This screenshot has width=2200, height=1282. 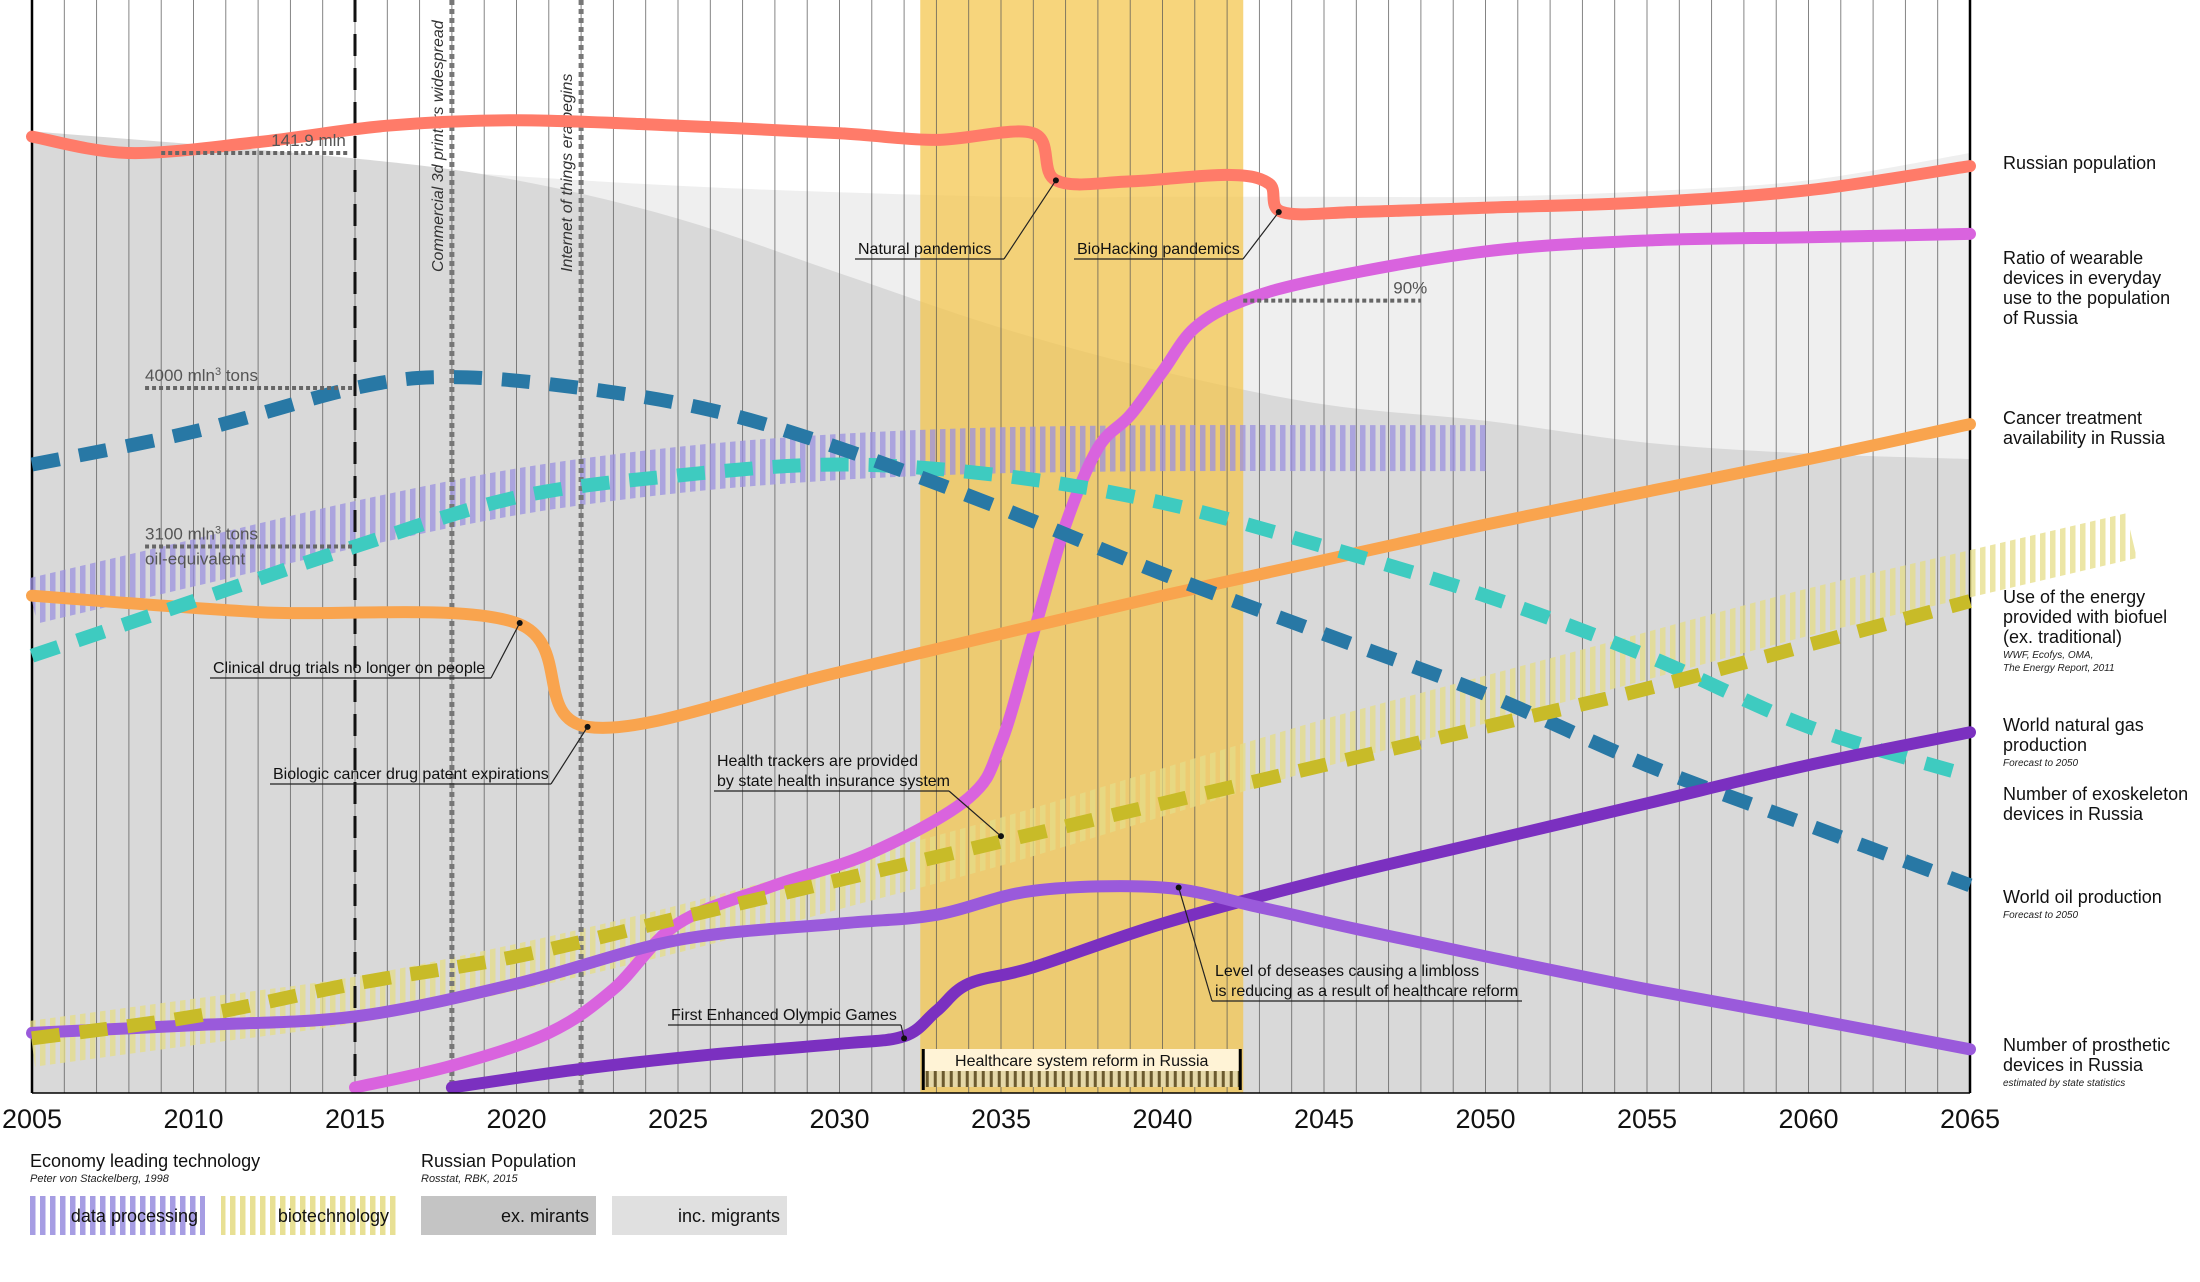 What do you see at coordinates (308, 140) in the screenshot?
I see `reference-label-0: 141.9 mln` at bounding box center [308, 140].